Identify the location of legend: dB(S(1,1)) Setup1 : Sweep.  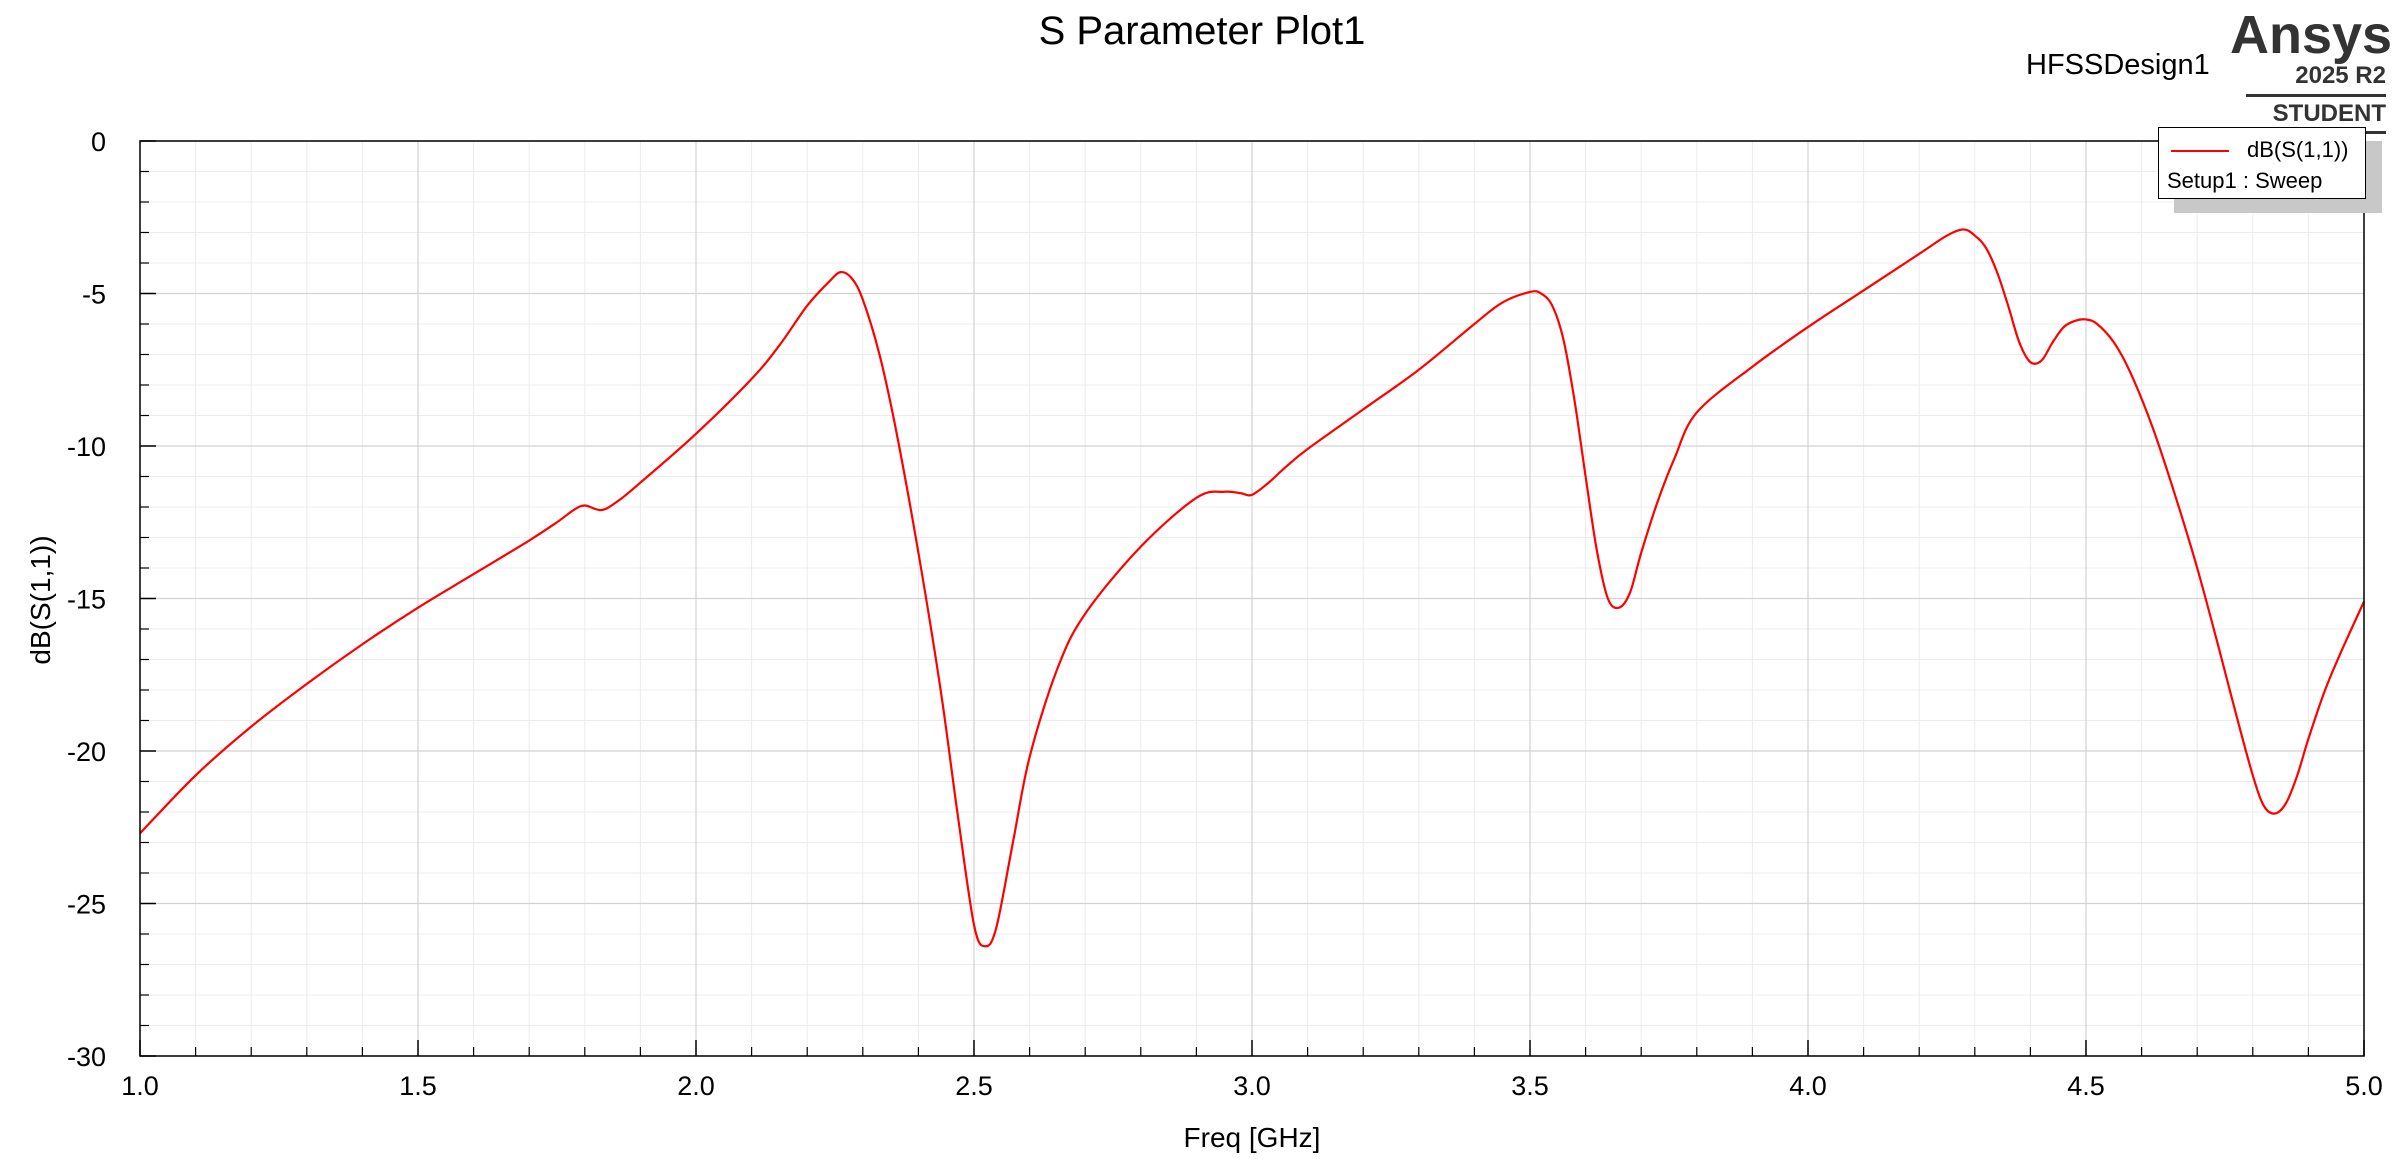
(2262, 163).